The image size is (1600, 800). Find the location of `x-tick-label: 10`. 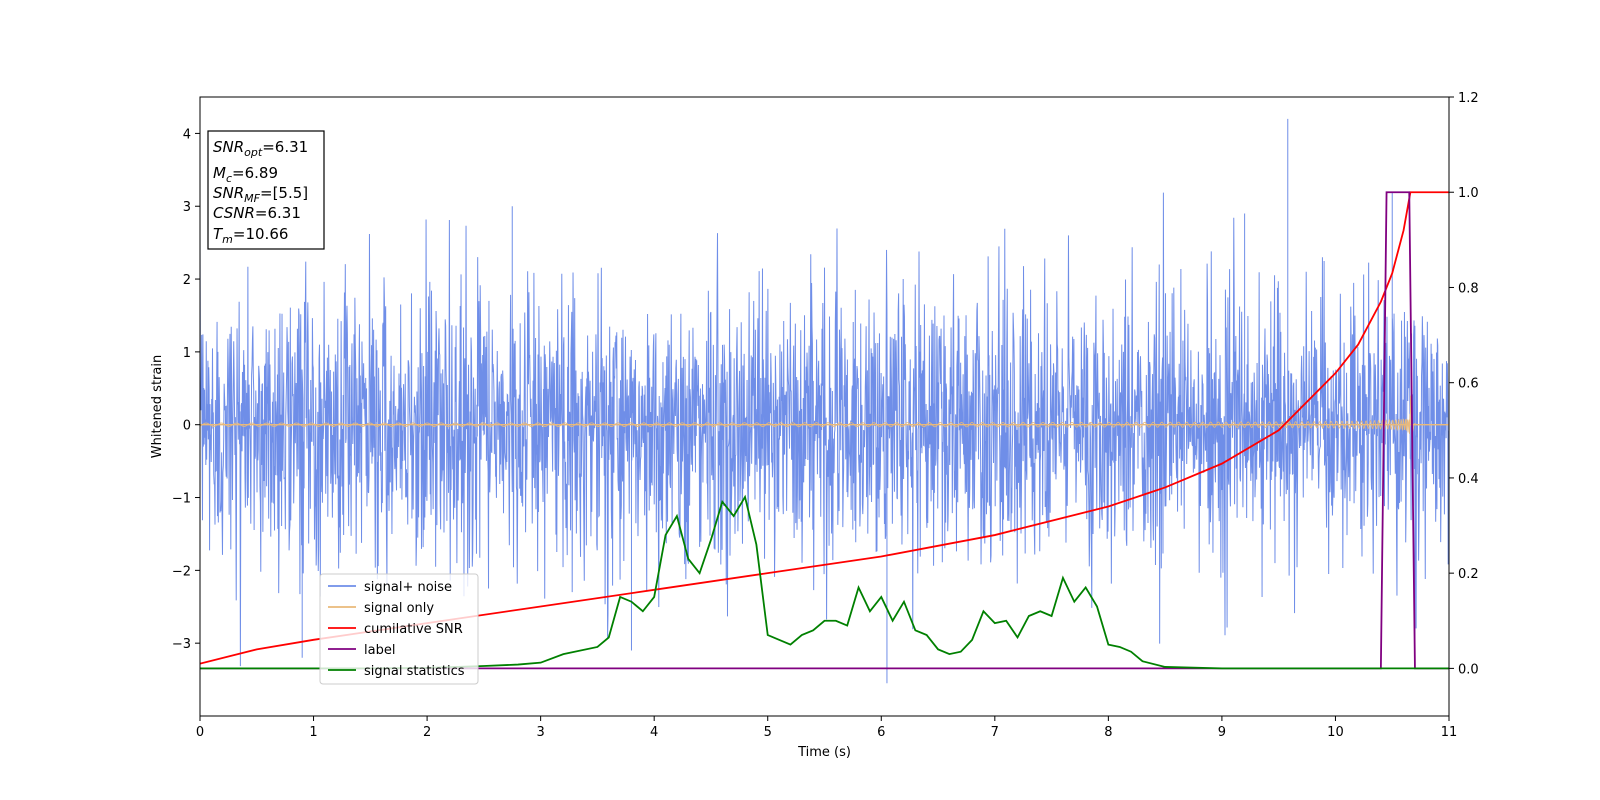

x-tick-label: 10 is located at coordinates (1335, 732).